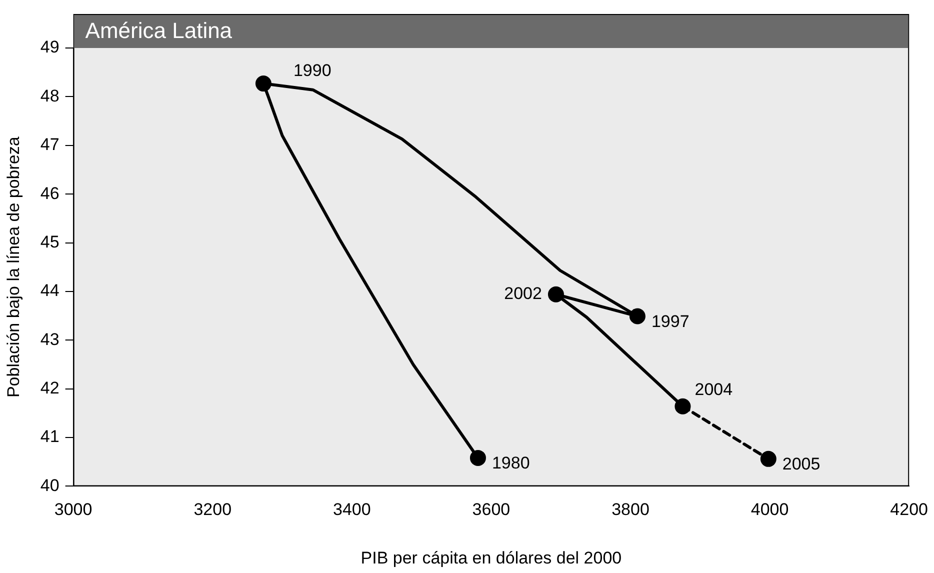 The width and height of the screenshot is (934, 573). Describe the element at coordinates (670, 321) in the screenshot. I see `annotation: 1997` at that location.